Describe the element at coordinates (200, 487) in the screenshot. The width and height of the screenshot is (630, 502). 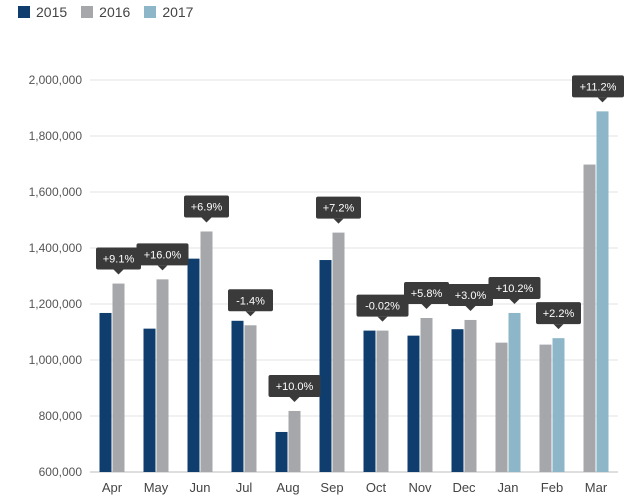
I see `x-tick-label: Jun` at that location.